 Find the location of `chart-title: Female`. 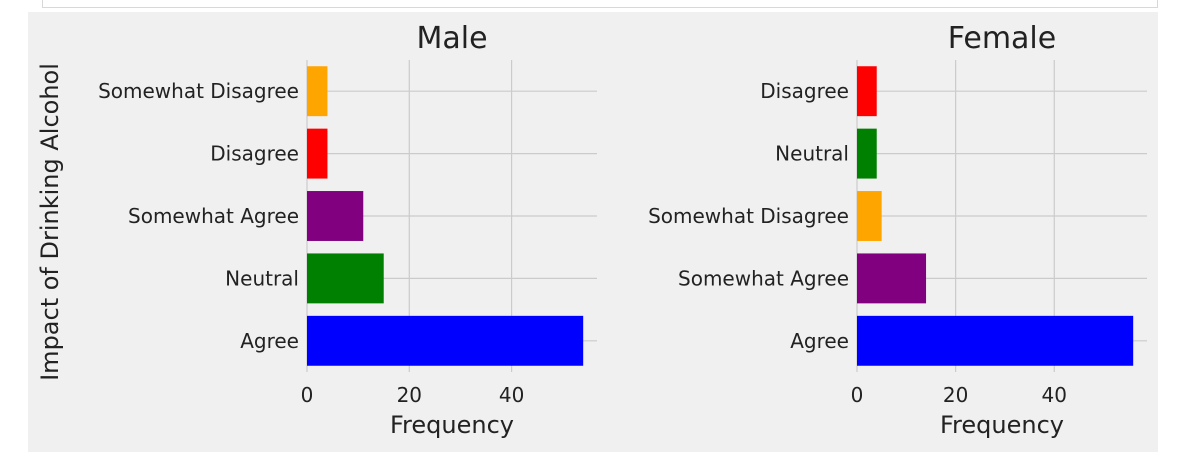

chart-title: Female is located at coordinates (1002, 38).